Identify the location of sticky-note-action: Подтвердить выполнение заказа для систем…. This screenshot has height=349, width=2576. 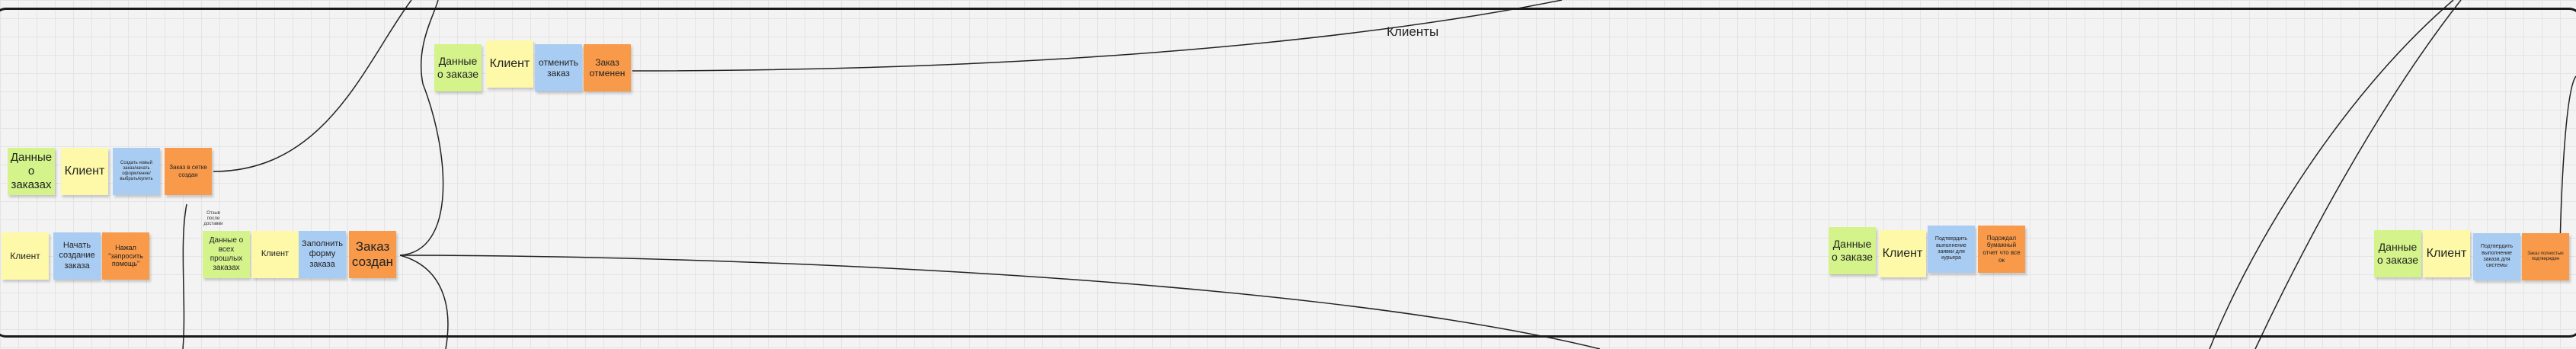
(2496, 256).